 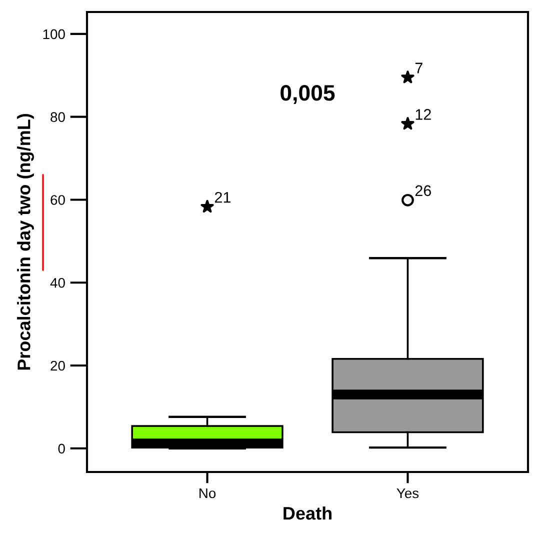 What do you see at coordinates (54, 34) in the screenshot?
I see `y-tick-label: 100` at bounding box center [54, 34].